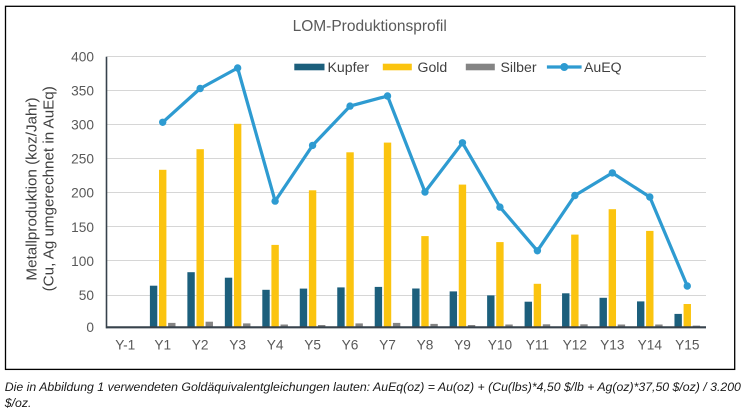  What do you see at coordinates (125, 345) in the screenshot?
I see `svg-text: Y-1` at bounding box center [125, 345].